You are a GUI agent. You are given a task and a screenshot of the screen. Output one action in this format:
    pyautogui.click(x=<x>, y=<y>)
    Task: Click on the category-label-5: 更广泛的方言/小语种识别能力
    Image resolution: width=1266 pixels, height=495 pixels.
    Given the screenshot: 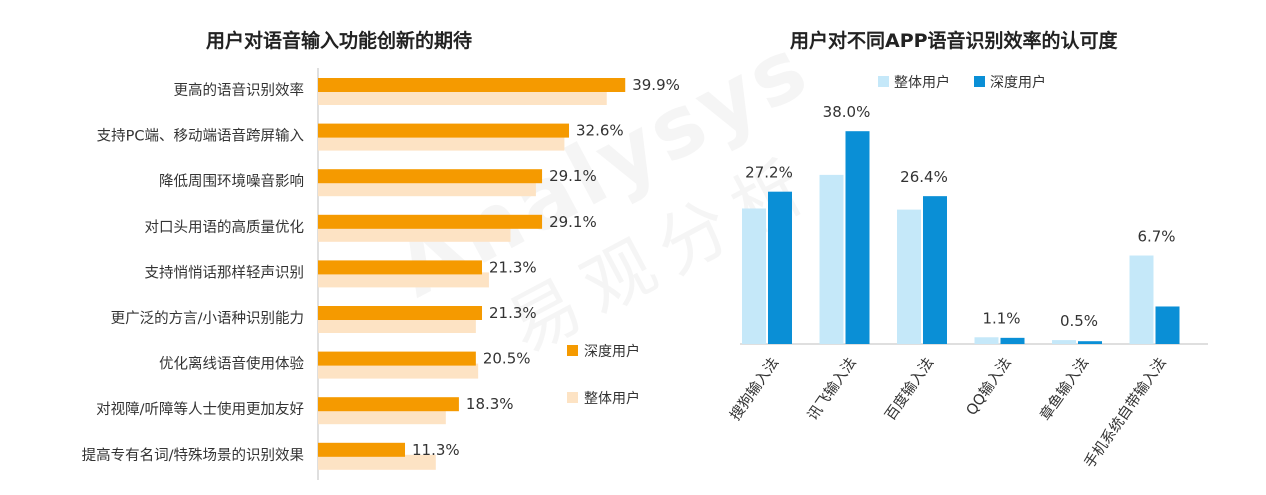 What is the action you would take?
    pyautogui.click(x=207, y=318)
    